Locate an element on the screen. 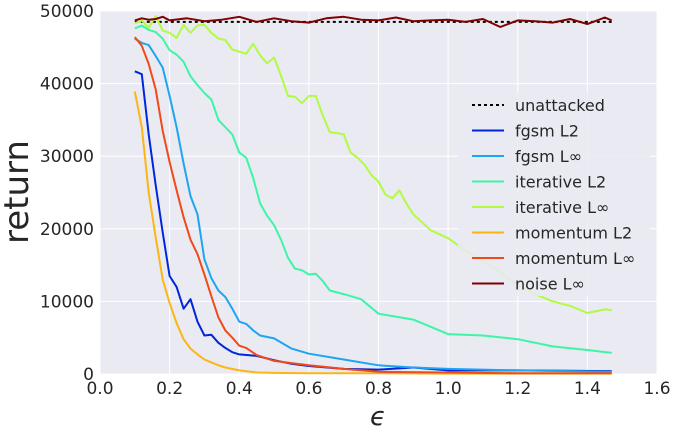 Image resolution: width=677 pixels, height=433 pixels. legend-label: iterative L∞ is located at coordinates (562, 207).